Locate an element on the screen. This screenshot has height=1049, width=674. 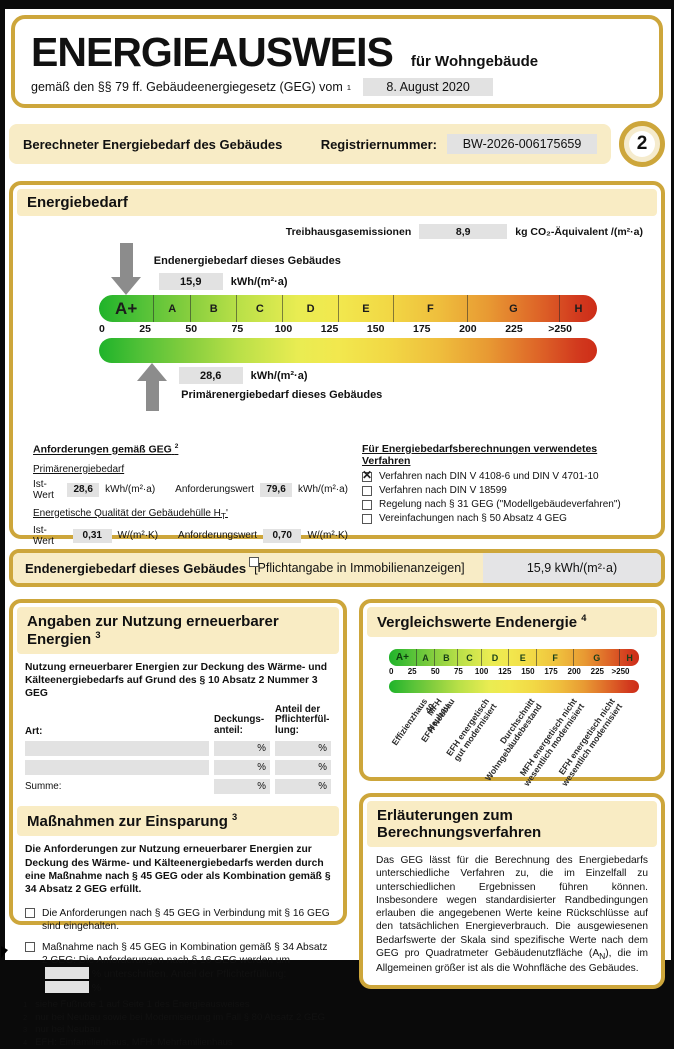
actual-value-label: Ist-Wert is located at coordinates (43, 489).